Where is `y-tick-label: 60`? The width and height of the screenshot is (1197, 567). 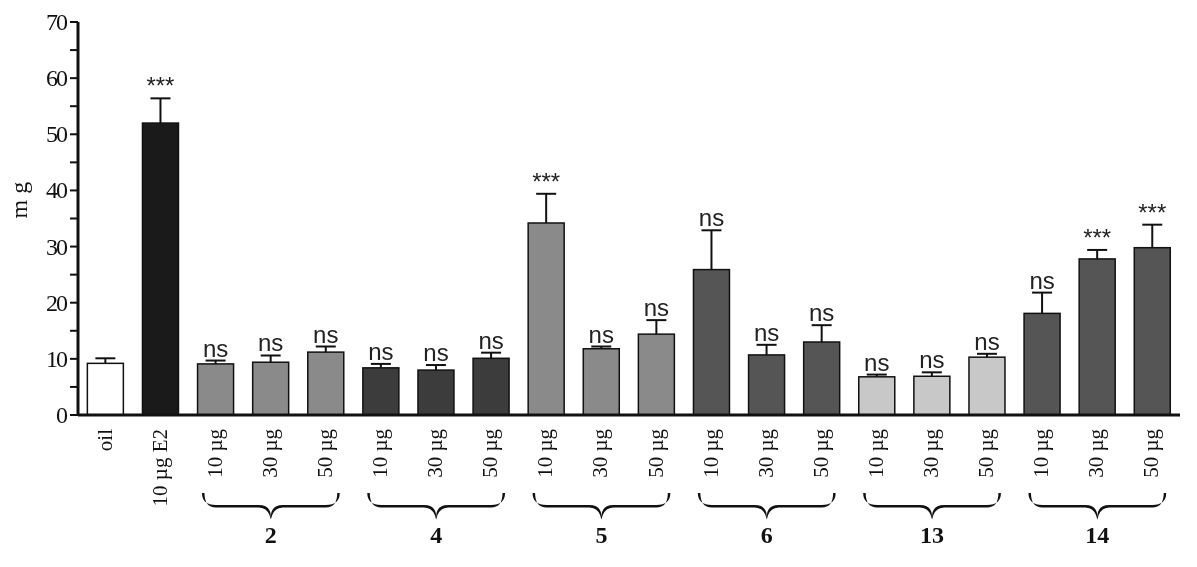
y-tick-label: 60 is located at coordinates (57, 78).